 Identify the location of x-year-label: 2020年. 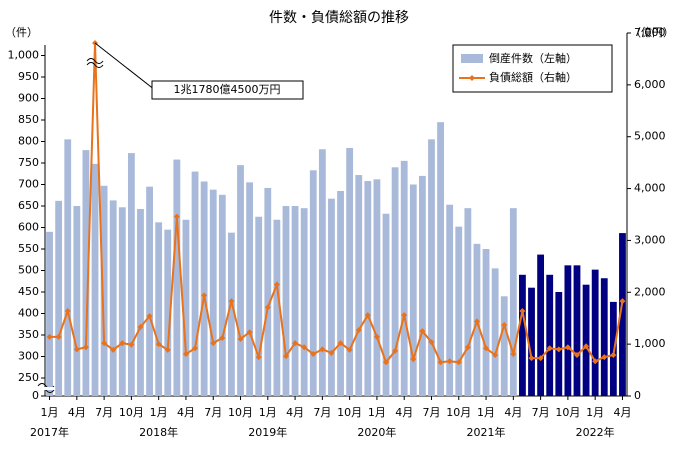
(376, 432).